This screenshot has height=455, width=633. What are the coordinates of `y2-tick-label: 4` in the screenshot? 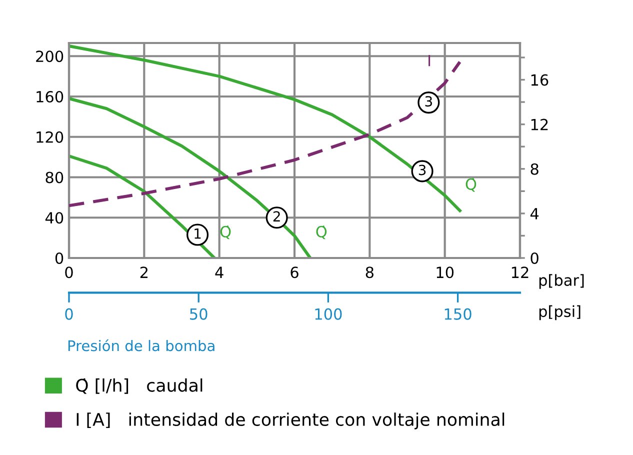 It's located at (534, 214).